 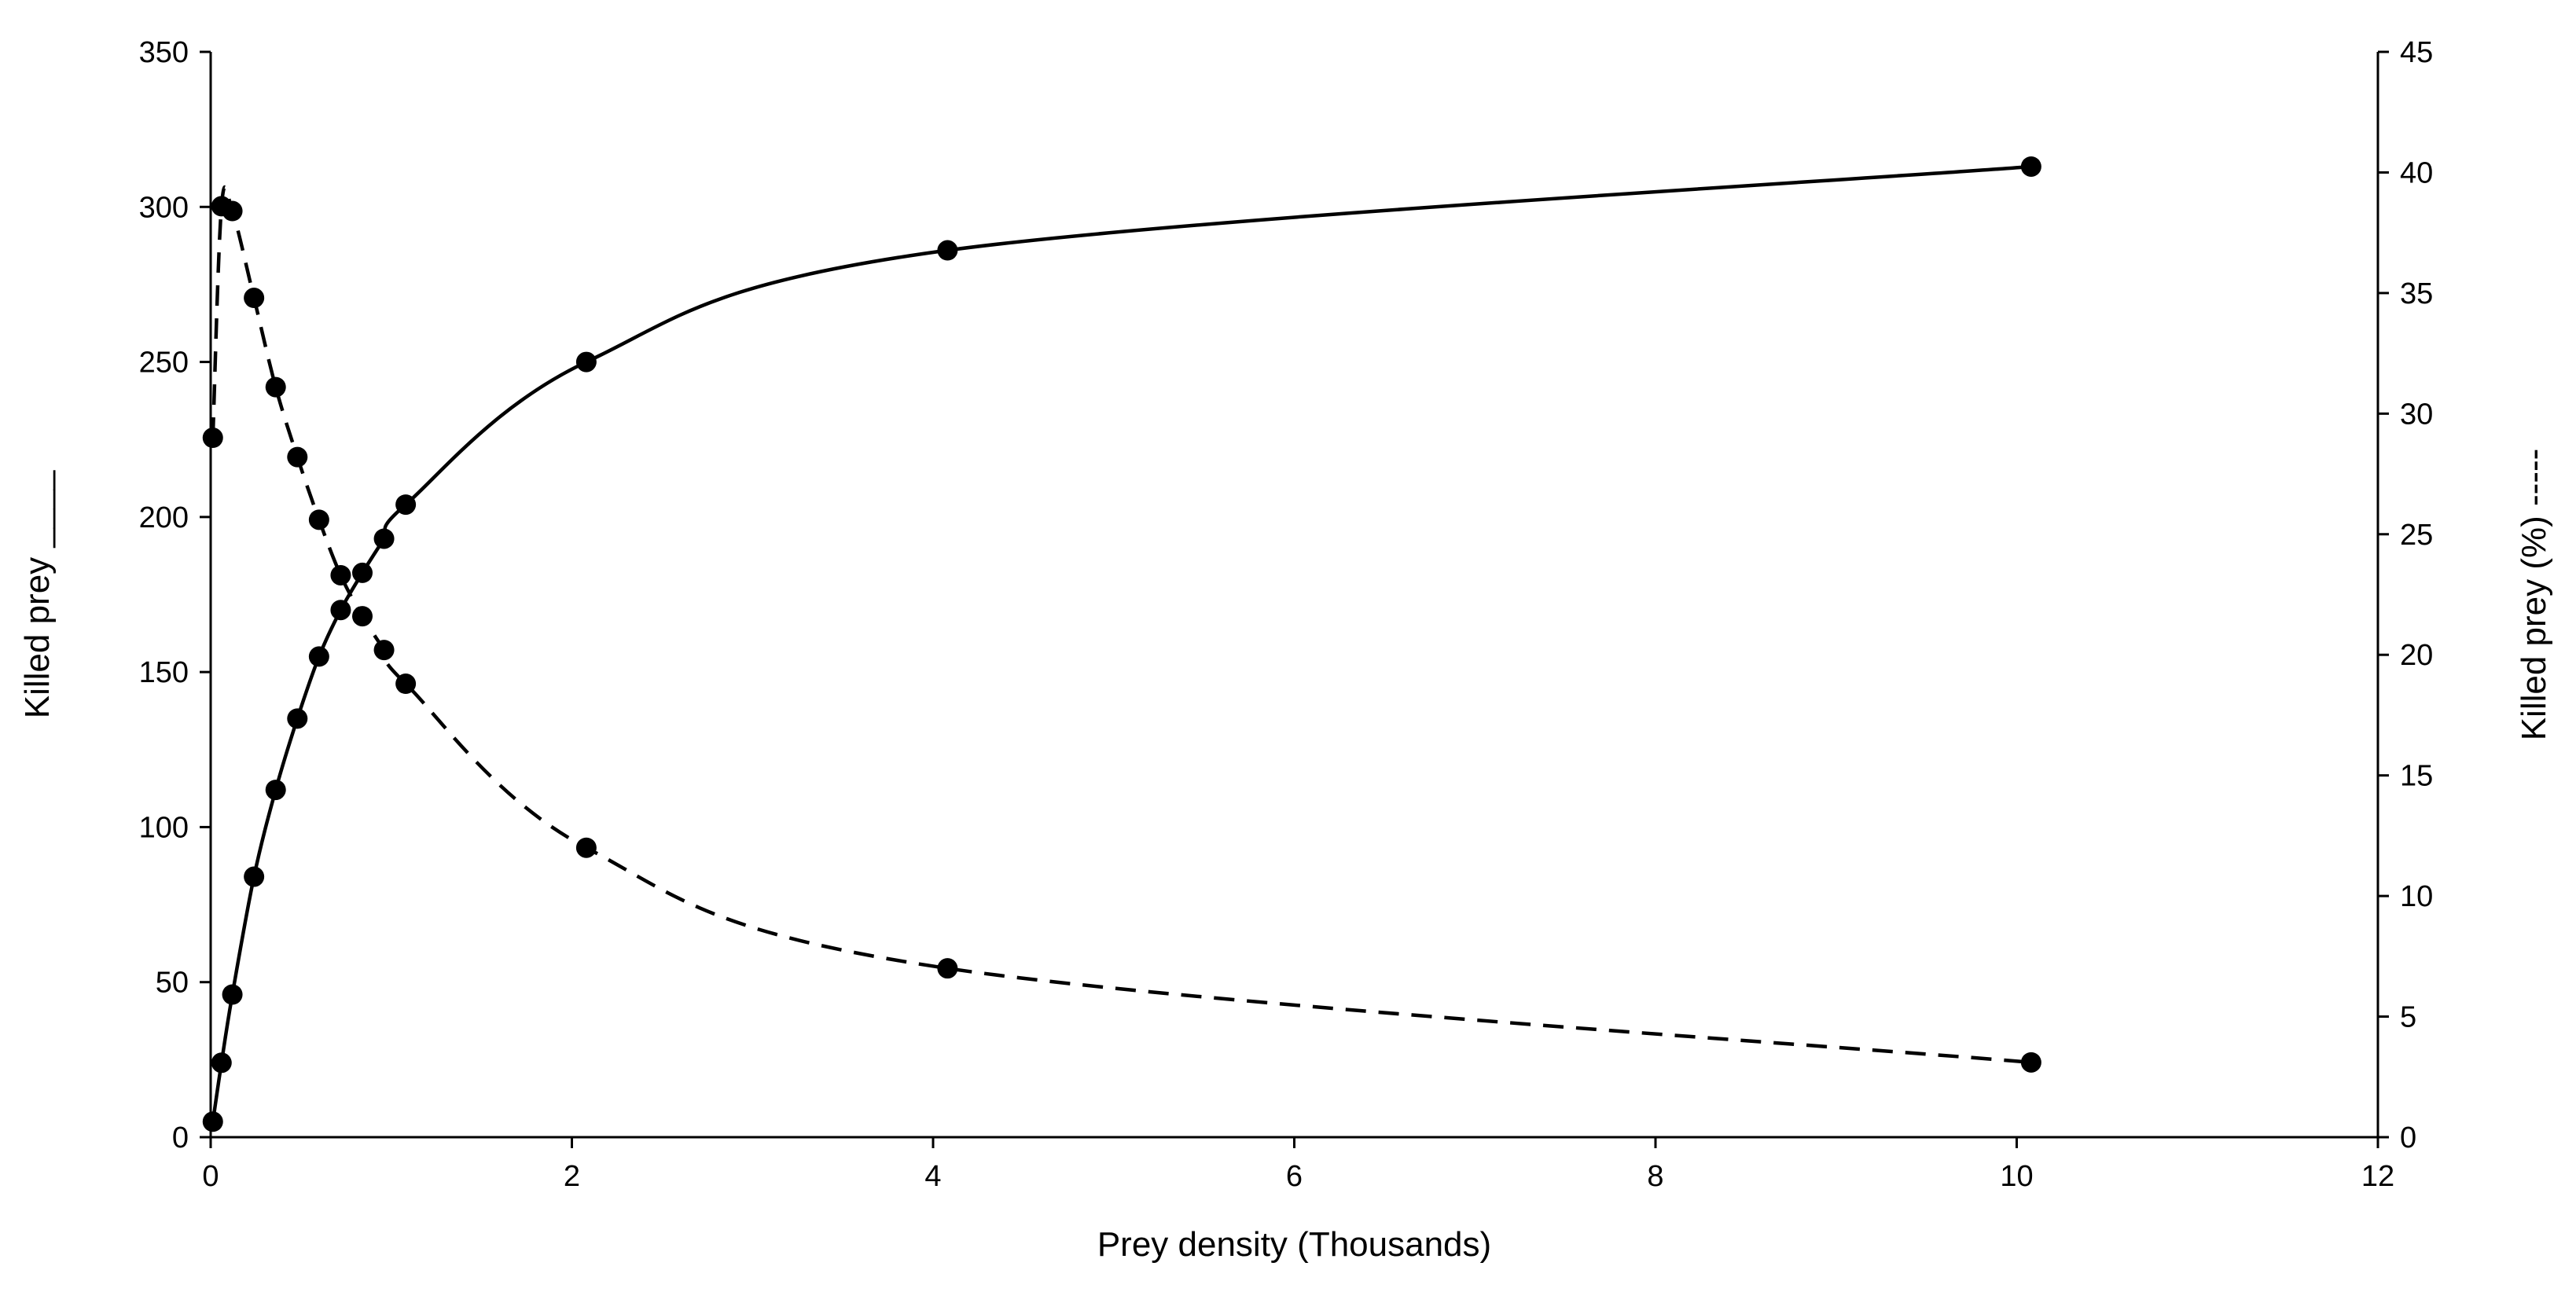 What do you see at coordinates (2416, 656) in the screenshot?
I see `y-right-tick-label: 20` at bounding box center [2416, 656].